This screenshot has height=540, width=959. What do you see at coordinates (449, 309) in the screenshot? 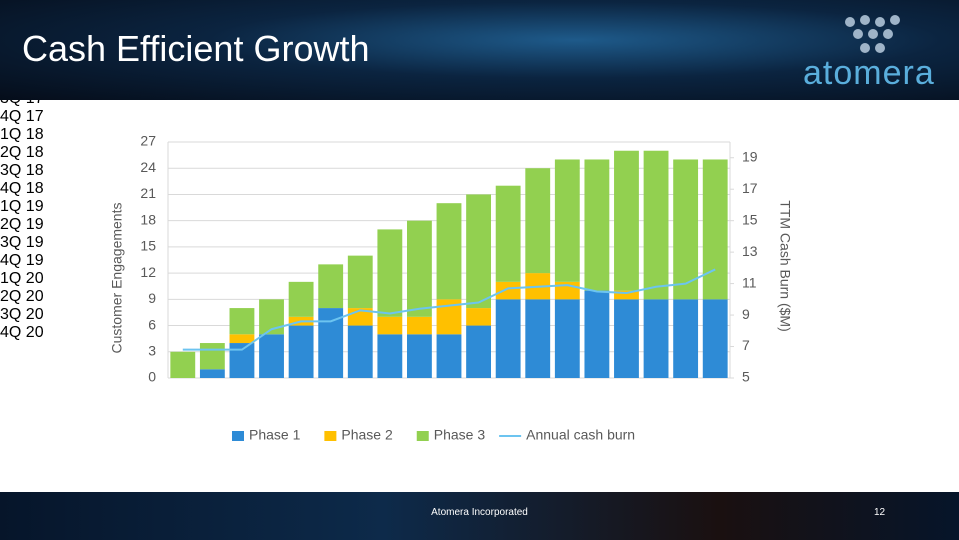
I see `line-series` at bounding box center [449, 309].